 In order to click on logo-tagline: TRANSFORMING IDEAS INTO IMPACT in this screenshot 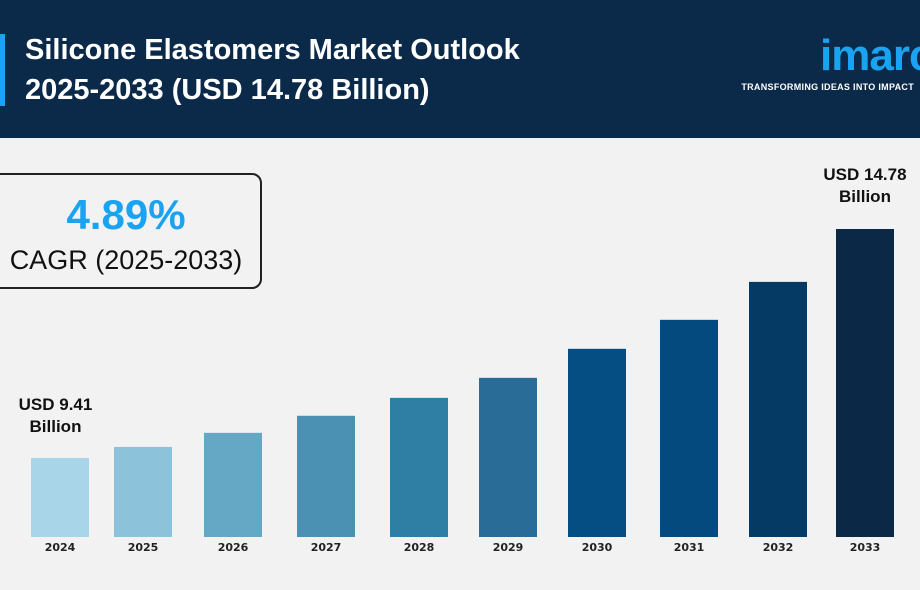, I will do `click(827, 87)`.